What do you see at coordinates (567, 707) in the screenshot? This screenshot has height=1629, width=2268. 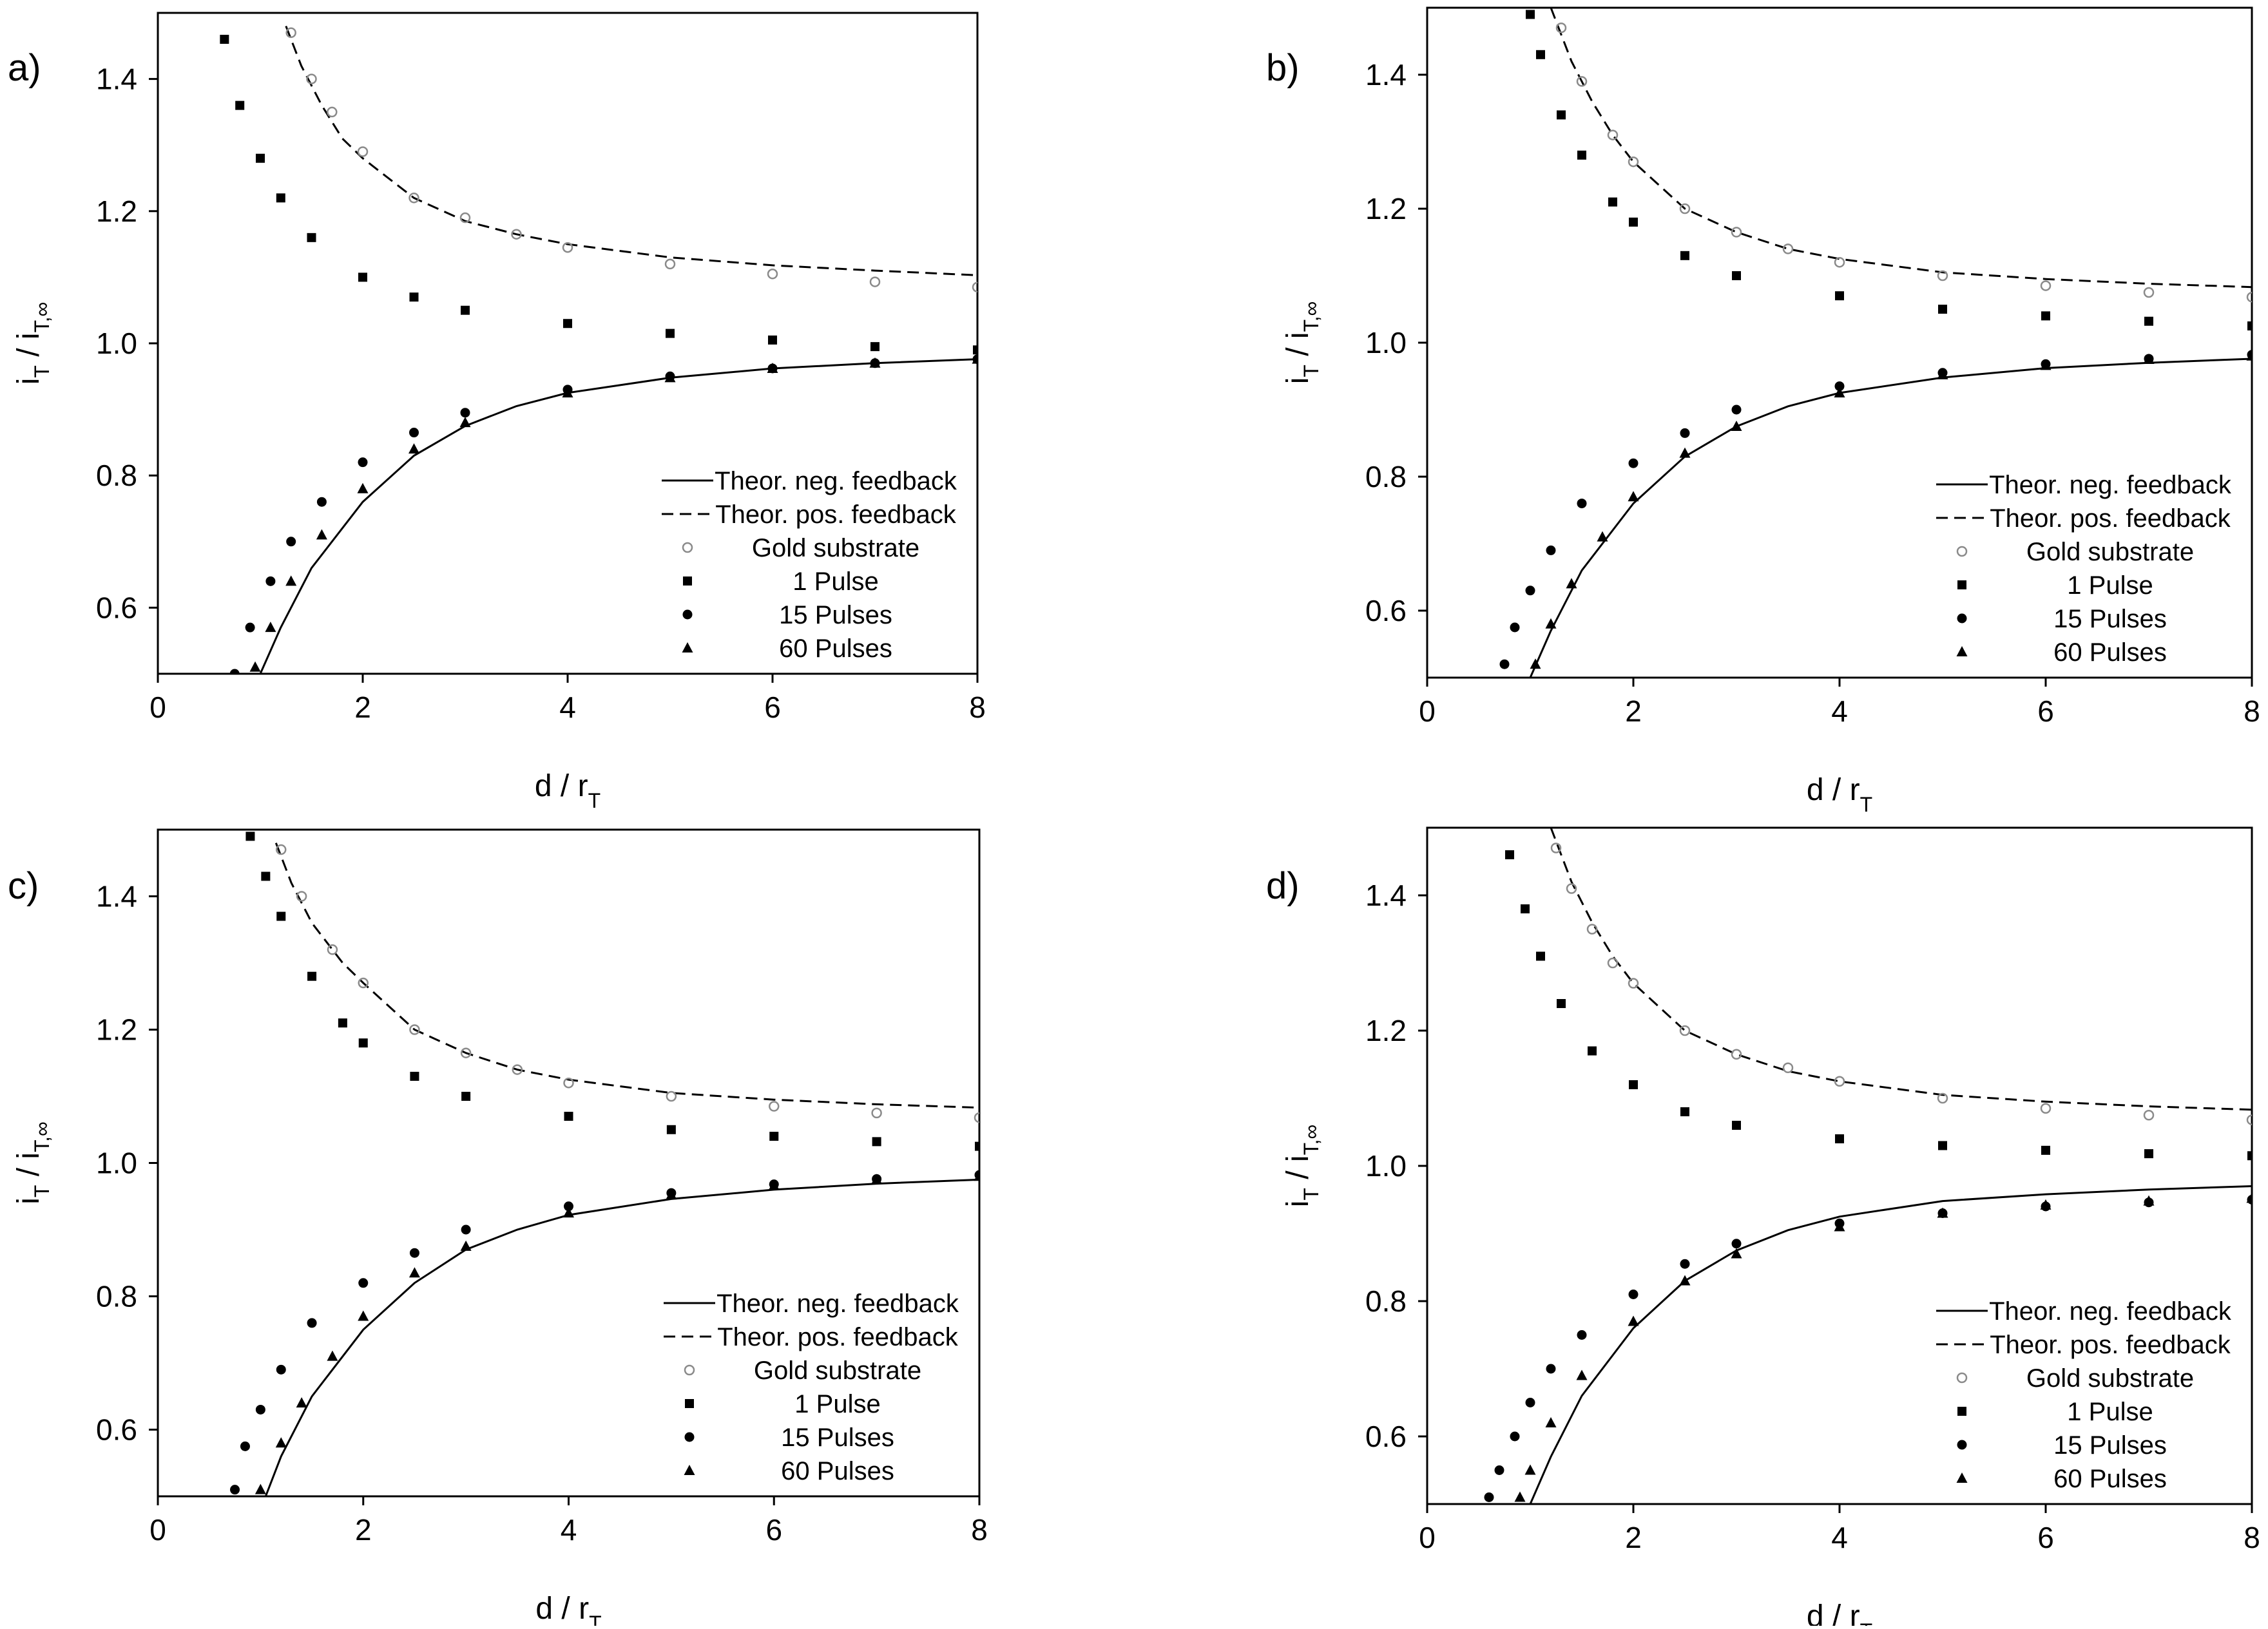 I see `x-tick-label: 4` at bounding box center [567, 707].